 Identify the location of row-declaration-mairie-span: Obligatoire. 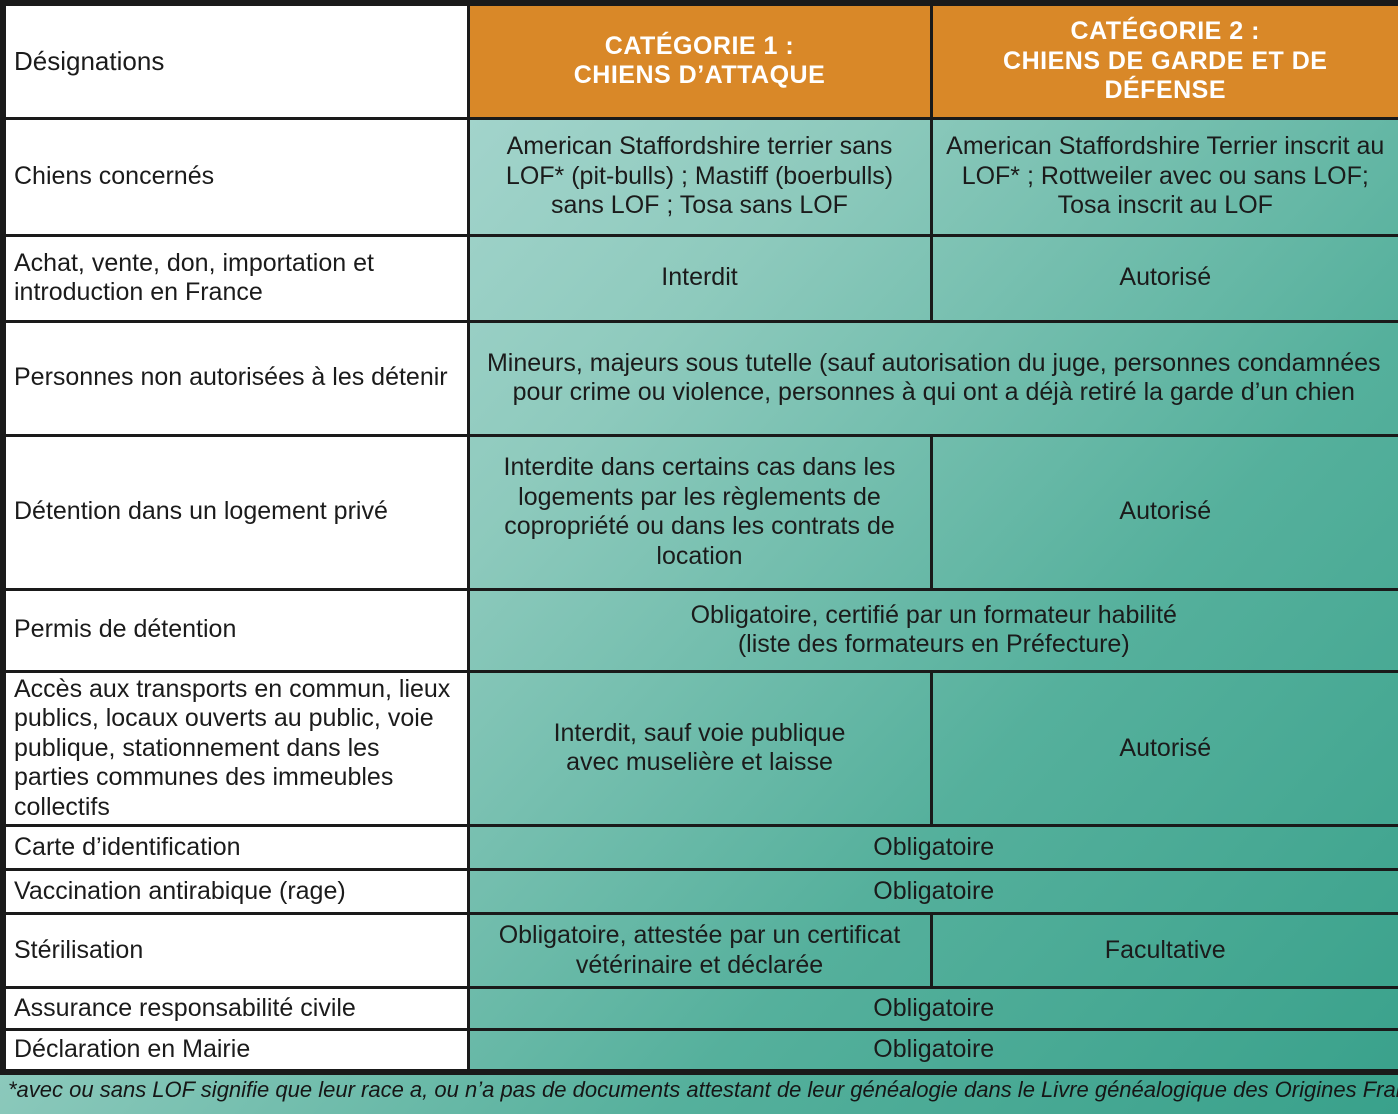
(932, 1050).